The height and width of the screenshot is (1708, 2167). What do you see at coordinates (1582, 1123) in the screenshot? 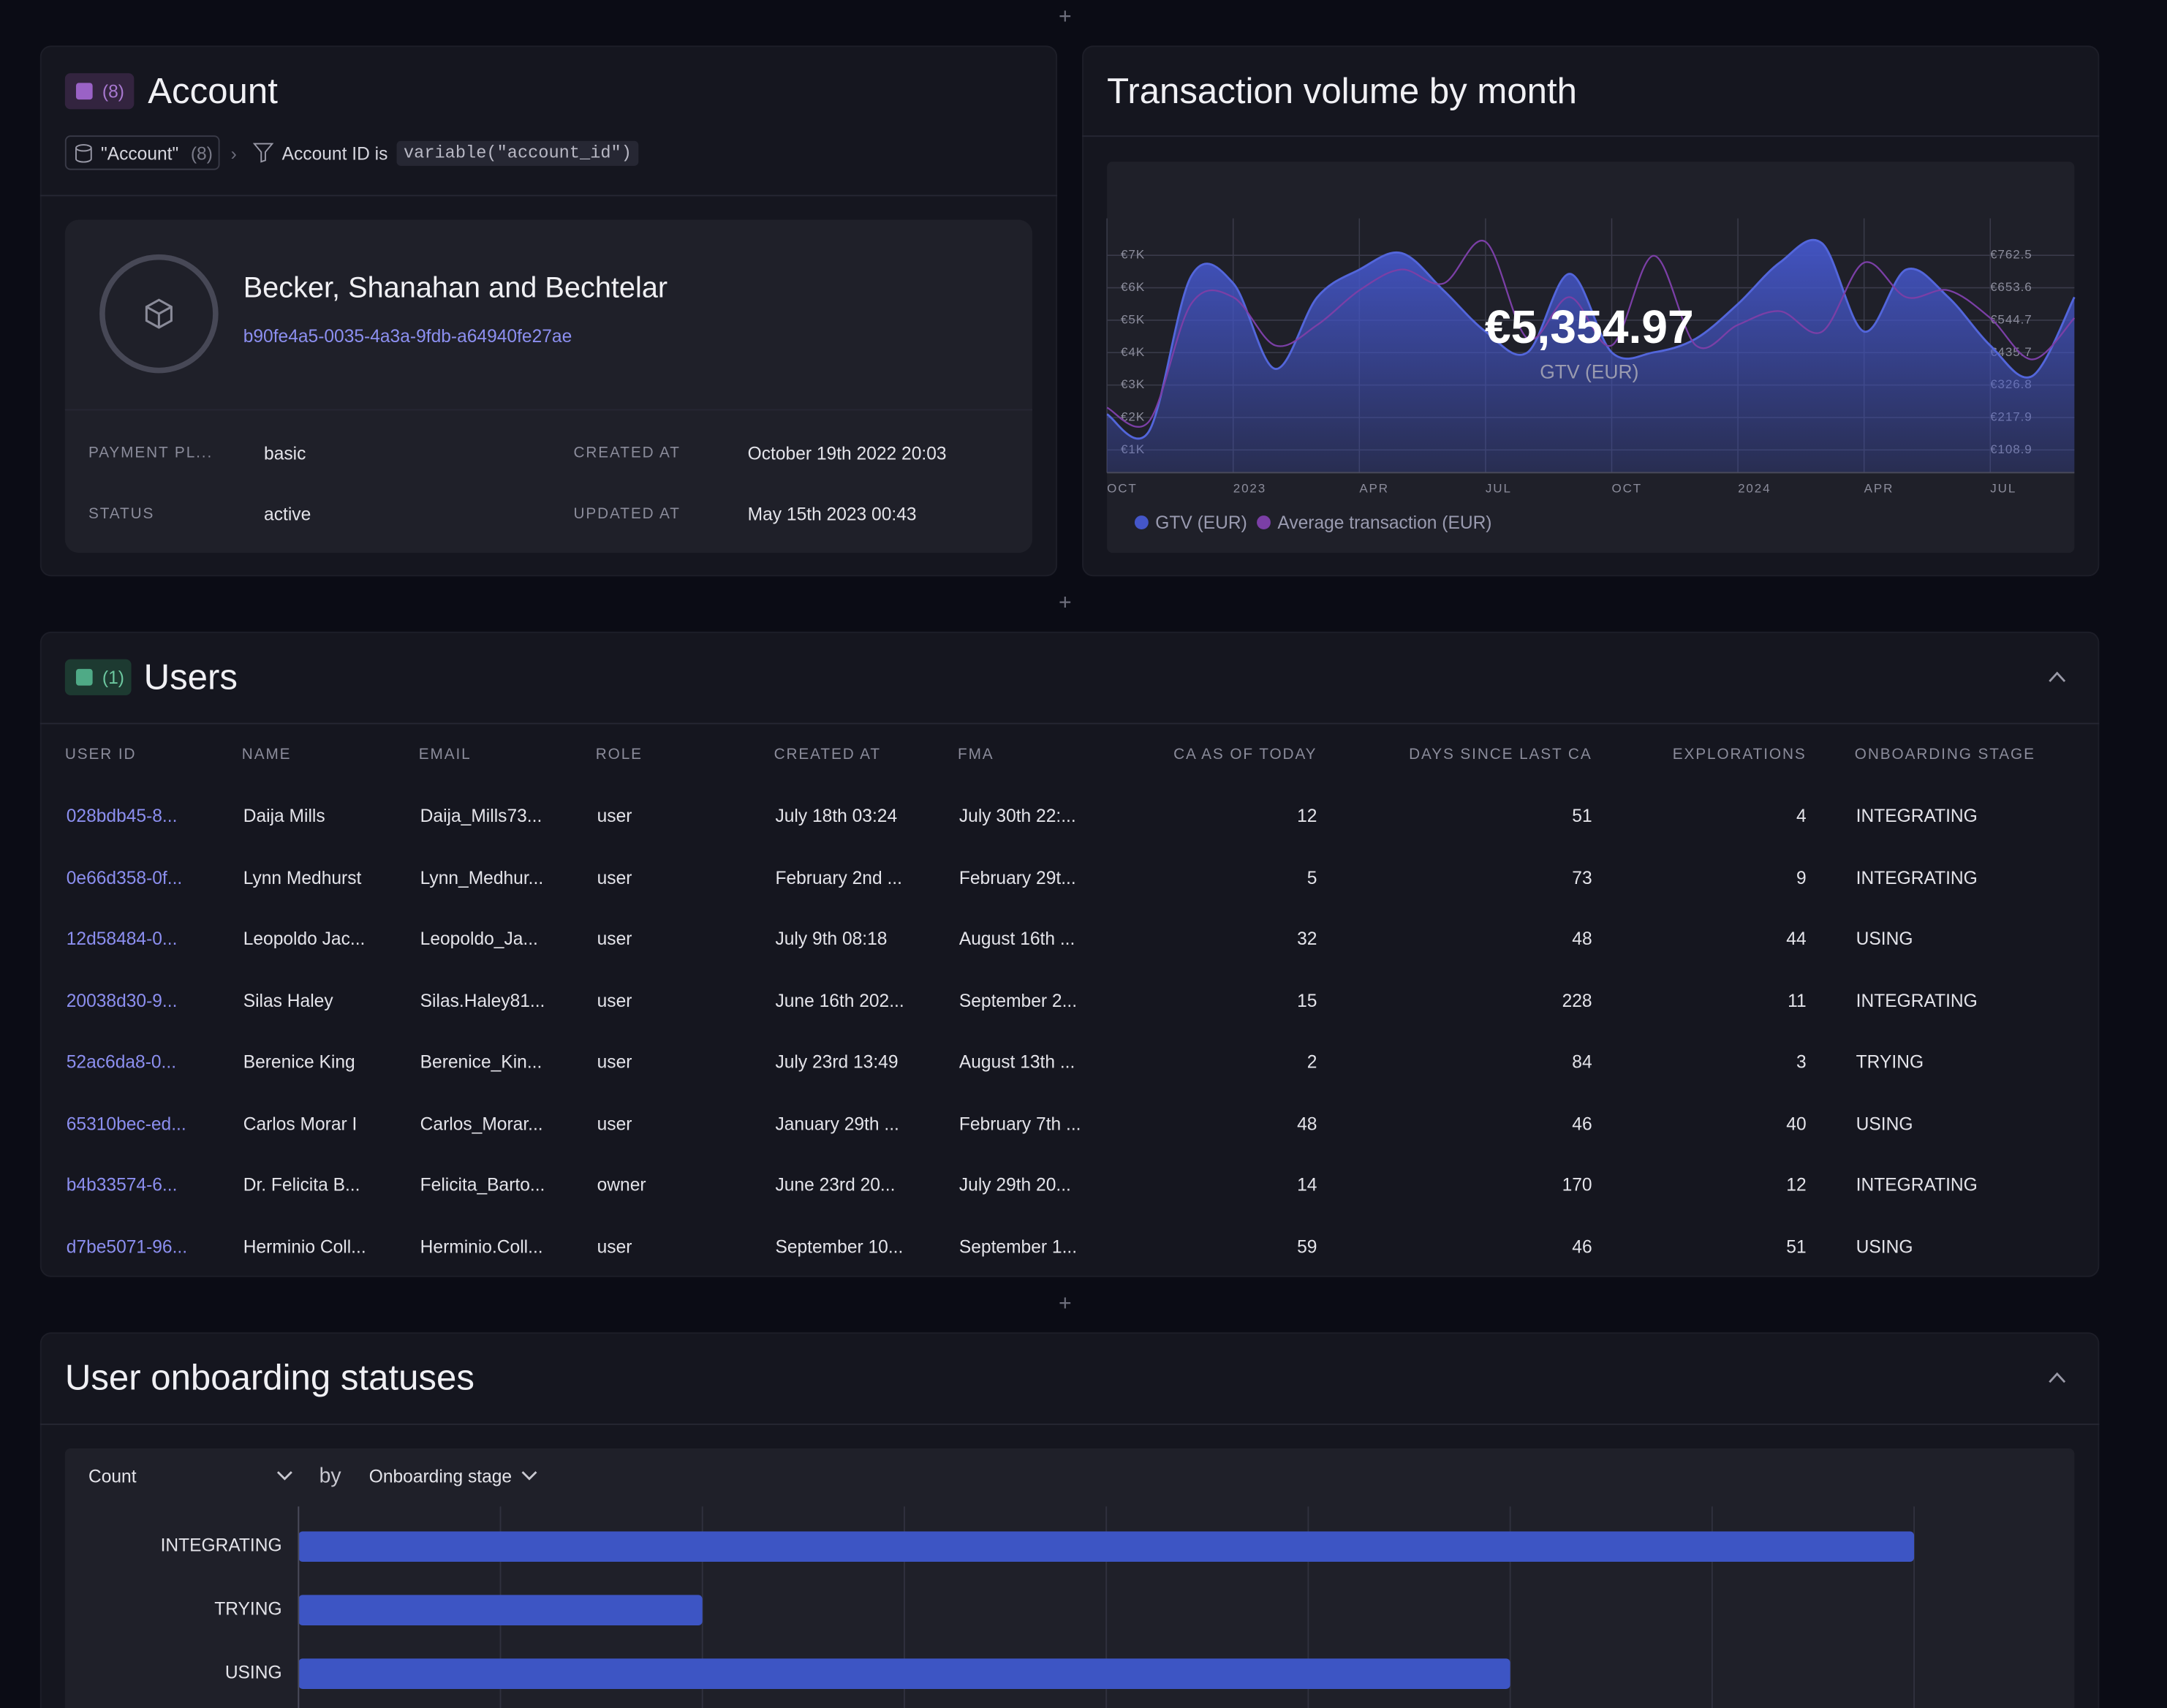
I see `cell: 46` at bounding box center [1582, 1123].